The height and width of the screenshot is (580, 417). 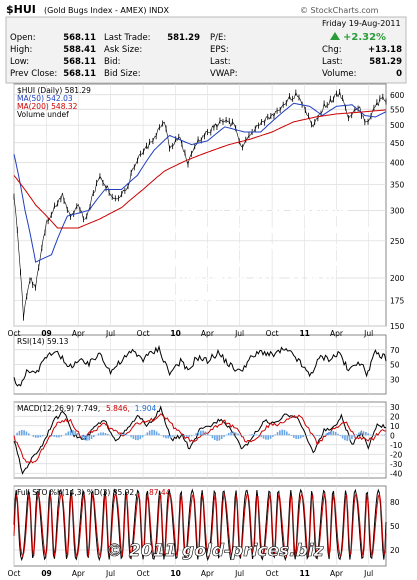 What do you see at coordinates (397, 162) in the screenshot?
I see `y-tick-label: 400` at bounding box center [397, 162].